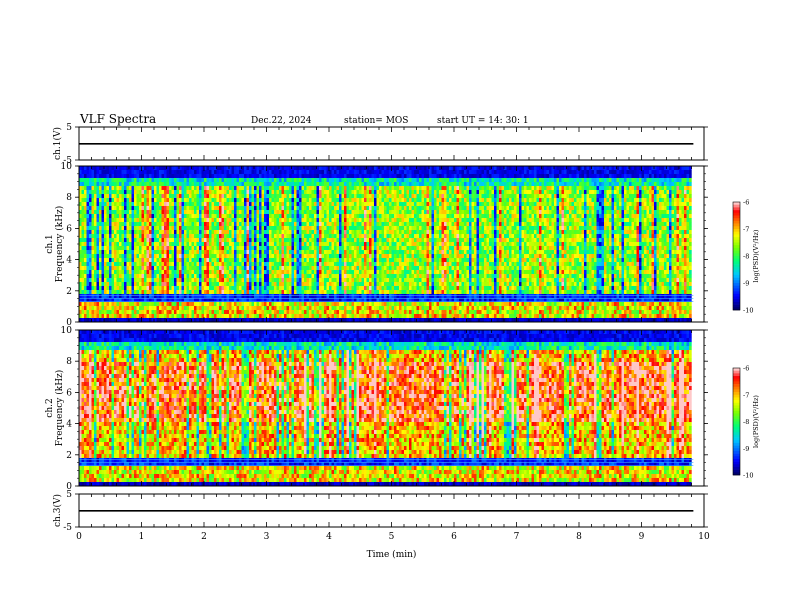 Image resolution: width=792 pixels, height=612 pixels. I want to click on station-label: station= MOS, so click(376, 121).